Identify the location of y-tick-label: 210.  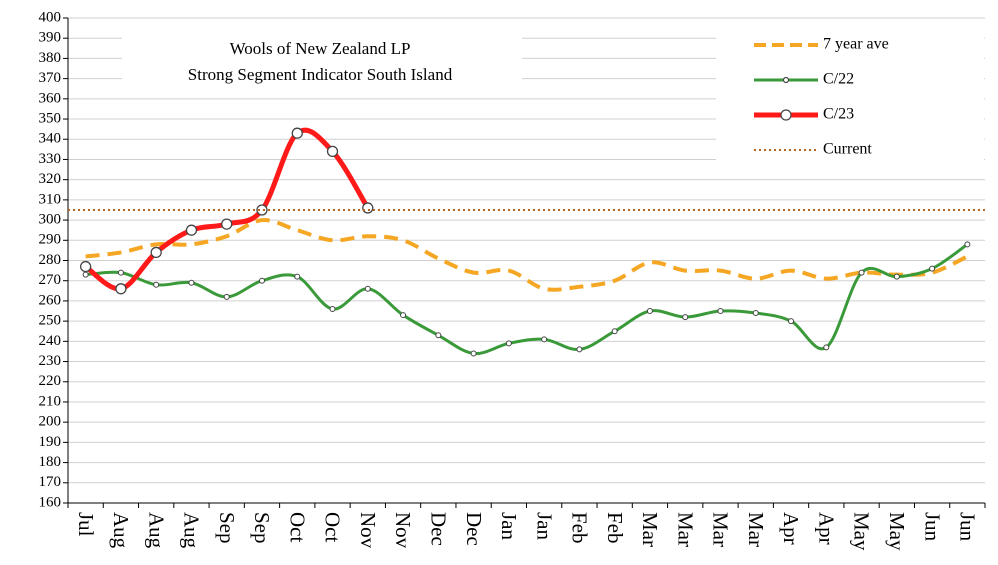
(50, 401).